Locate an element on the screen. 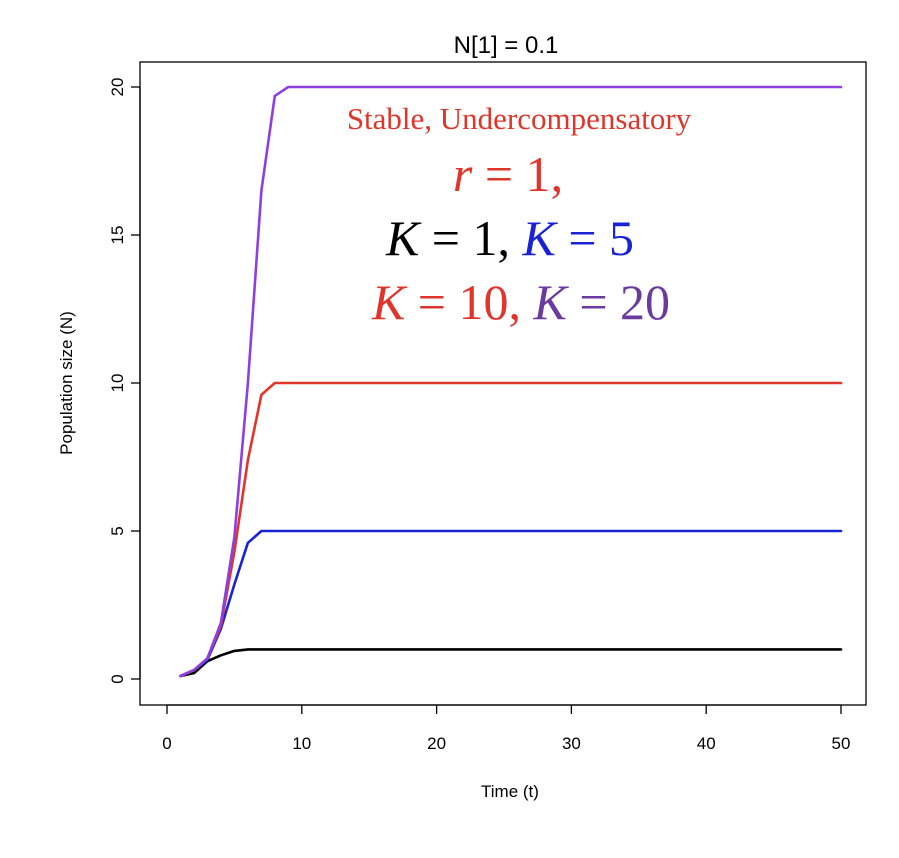 This screenshot has height=858, width=899. y-axis-title: Population size (N) is located at coordinates (66, 383).